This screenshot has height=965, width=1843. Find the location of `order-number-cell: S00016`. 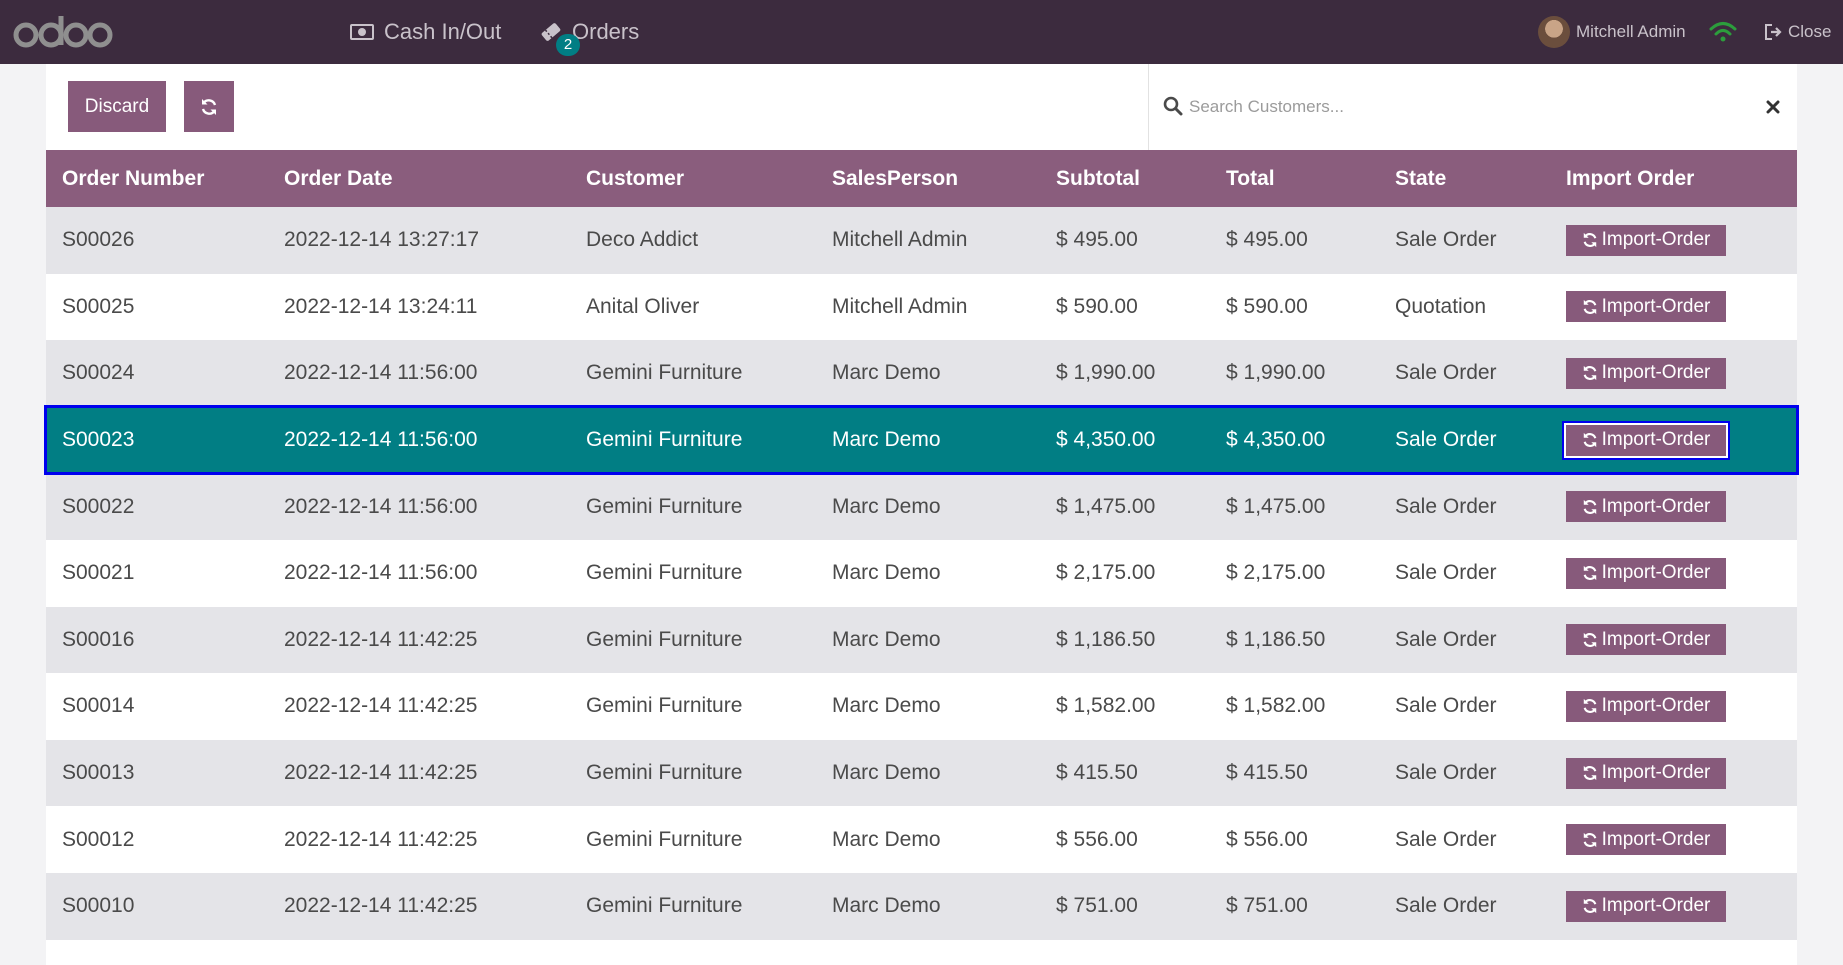

order-number-cell: S00016 is located at coordinates (98, 639).